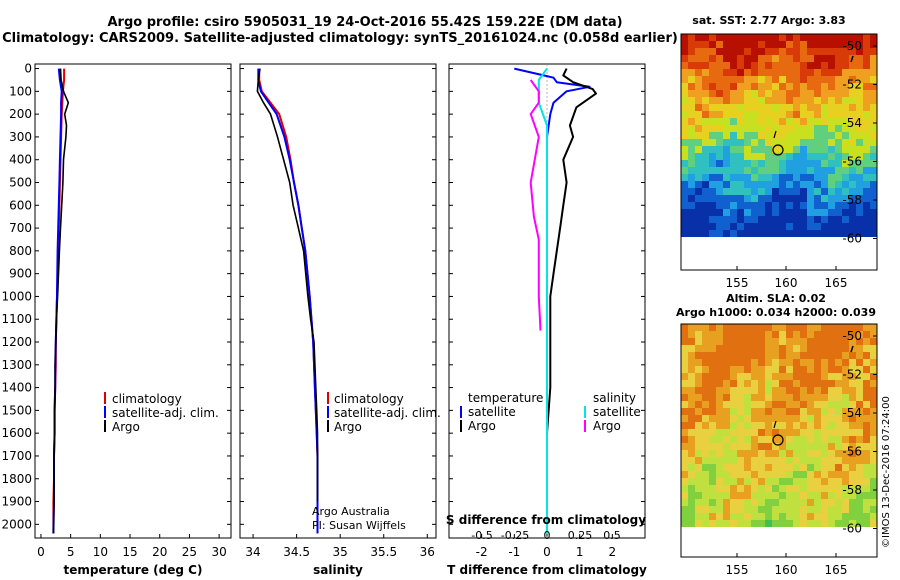 This screenshot has height=580, width=900. What do you see at coordinates (492, 412) in the screenshot?
I see `legend-label-t-satellite: satellite` at bounding box center [492, 412].